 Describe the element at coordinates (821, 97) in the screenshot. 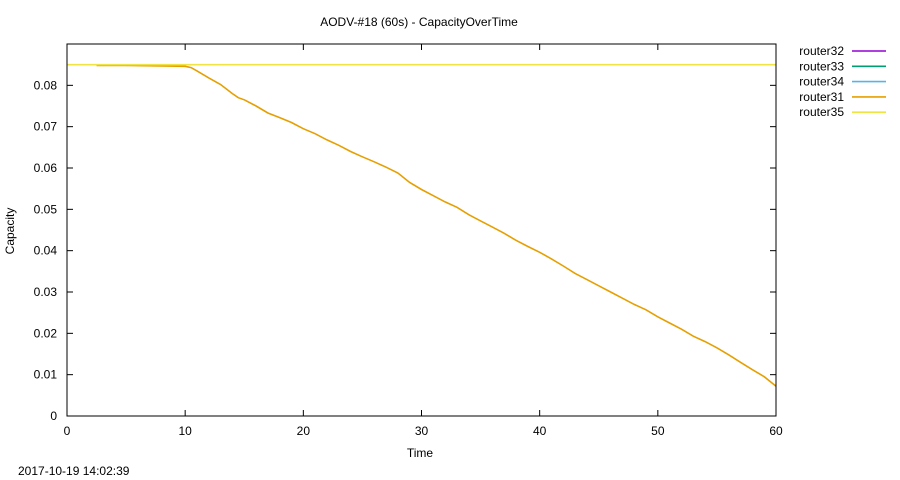

I see `legend-label-router31: router31` at that location.